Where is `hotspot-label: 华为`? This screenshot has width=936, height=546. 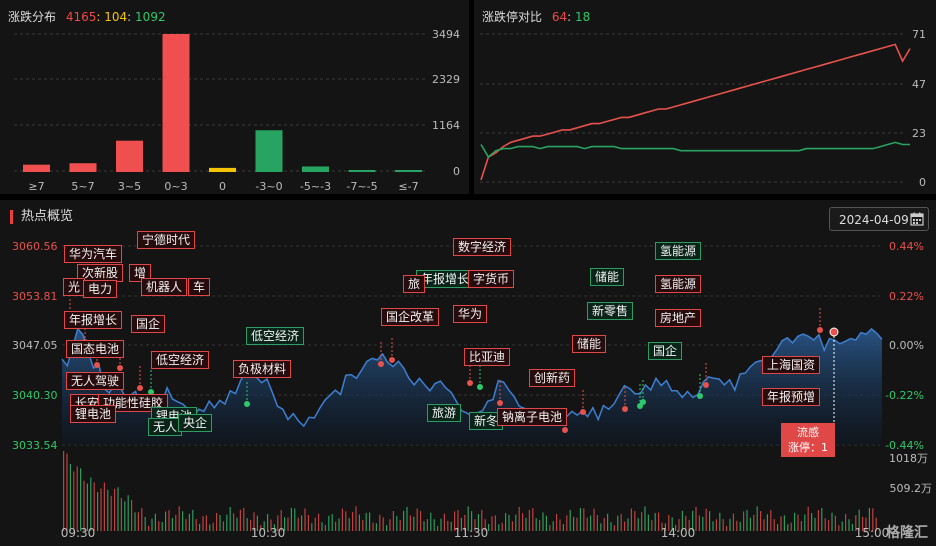 hotspot-label: 华为 is located at coordinates (470, 314).